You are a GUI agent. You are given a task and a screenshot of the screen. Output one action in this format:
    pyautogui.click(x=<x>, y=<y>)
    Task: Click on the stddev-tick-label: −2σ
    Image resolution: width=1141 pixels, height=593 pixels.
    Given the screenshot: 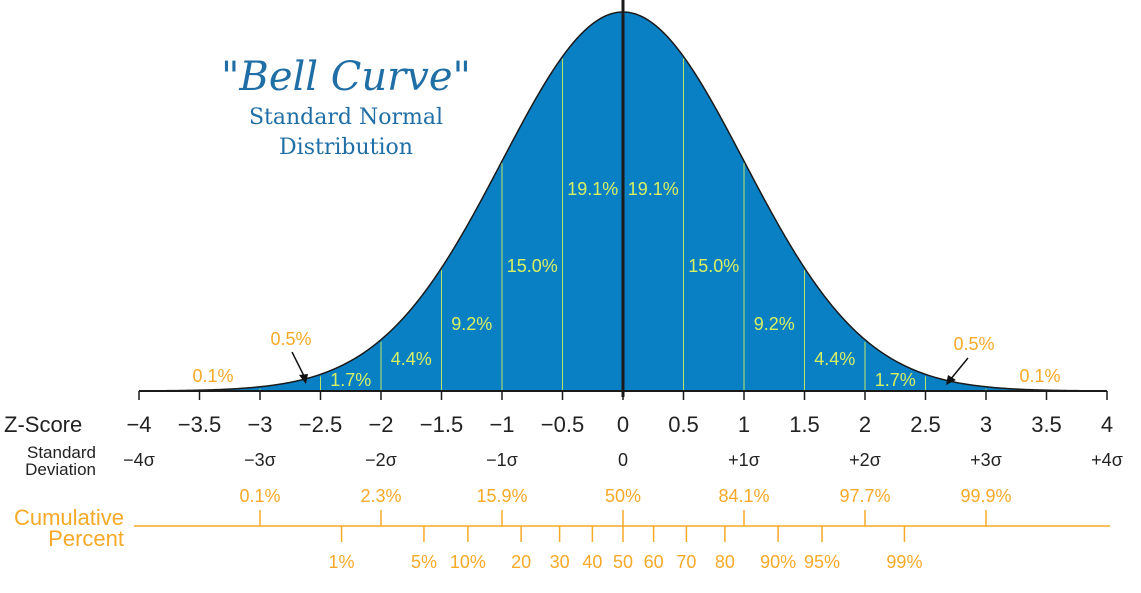 What is the action you would take?
    pyautogui.click(x=381, y=460)
    